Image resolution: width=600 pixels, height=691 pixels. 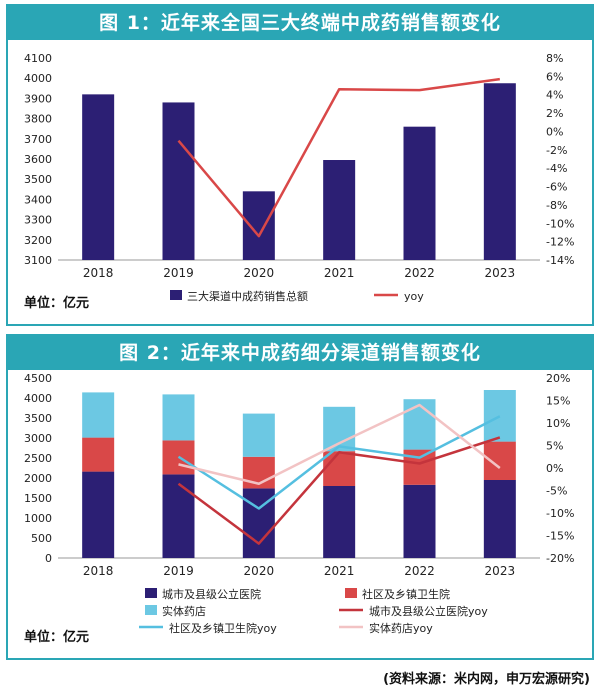 I want to click on chart2-y2-tick-label: -15%, so click(x=560, y=536).